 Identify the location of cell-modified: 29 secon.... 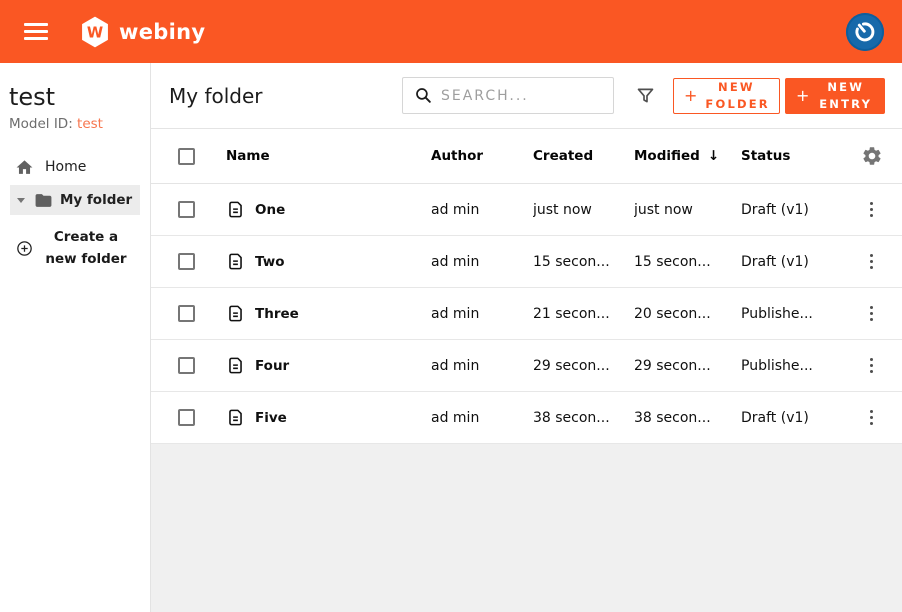
(672, 365).